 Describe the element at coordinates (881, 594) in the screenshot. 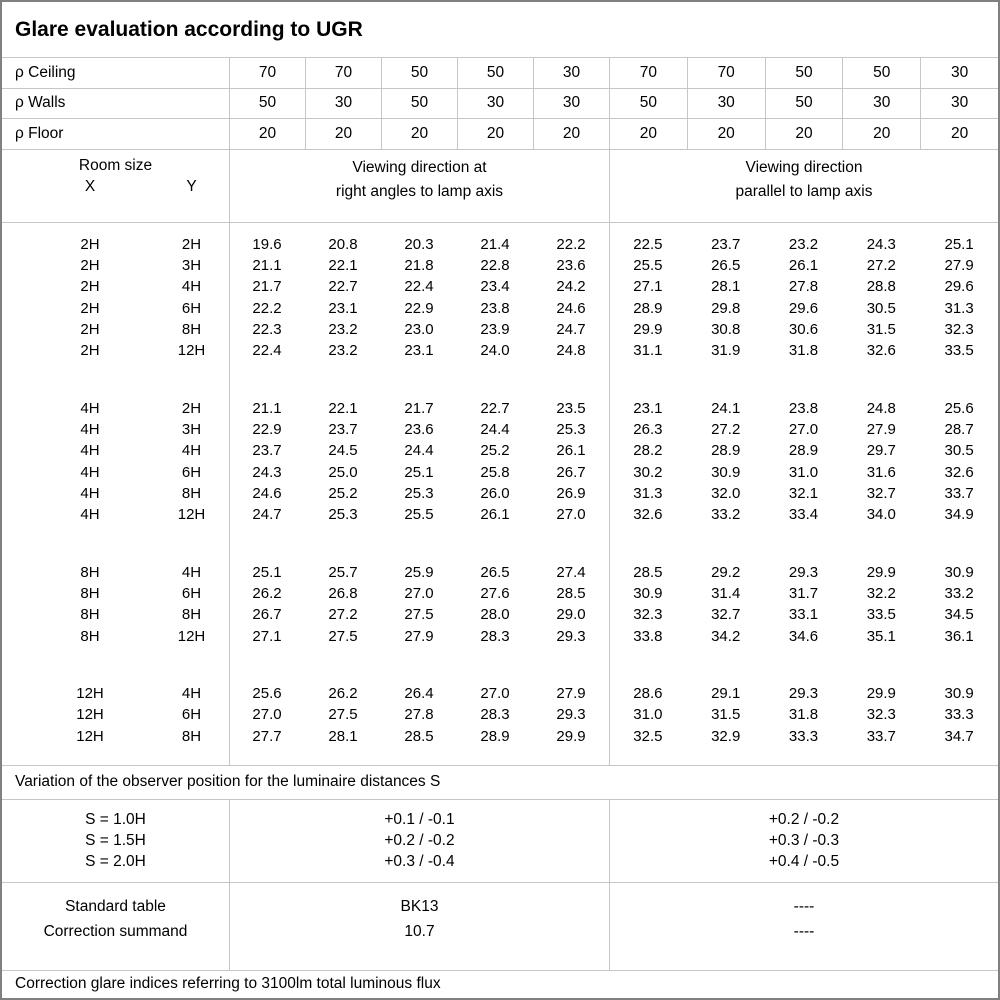

I see `ugr-value: 32.2` at that location.